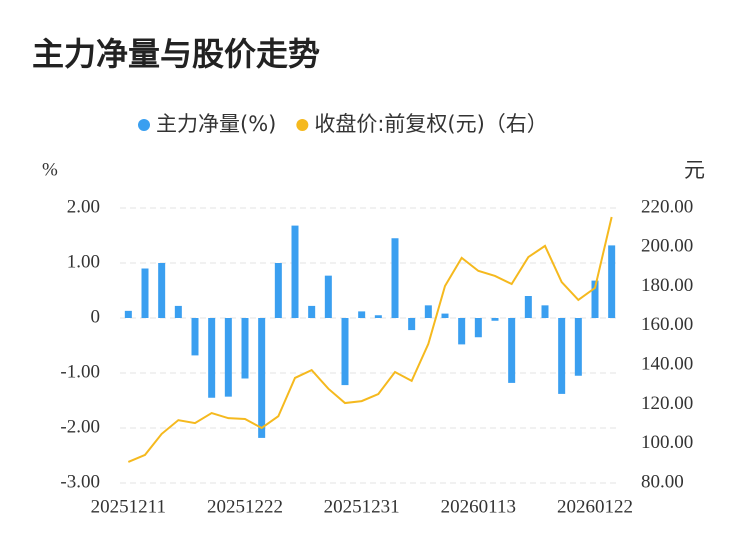 The image size is (750, 558). I want to click on y2-unit: 元, so click(694, 170).